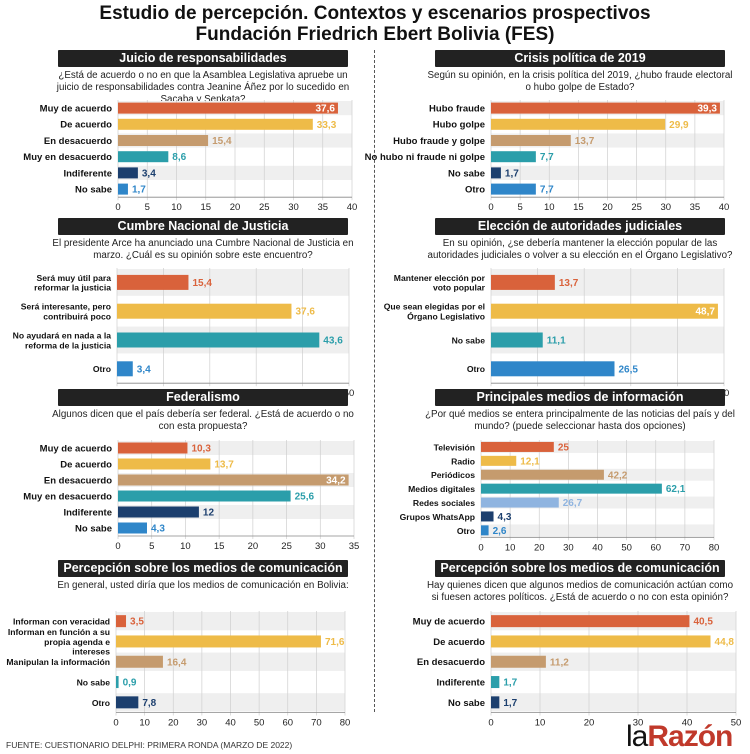 The image size is (750, 754). I want to click on value-label: 10,3, so click(201, 449).